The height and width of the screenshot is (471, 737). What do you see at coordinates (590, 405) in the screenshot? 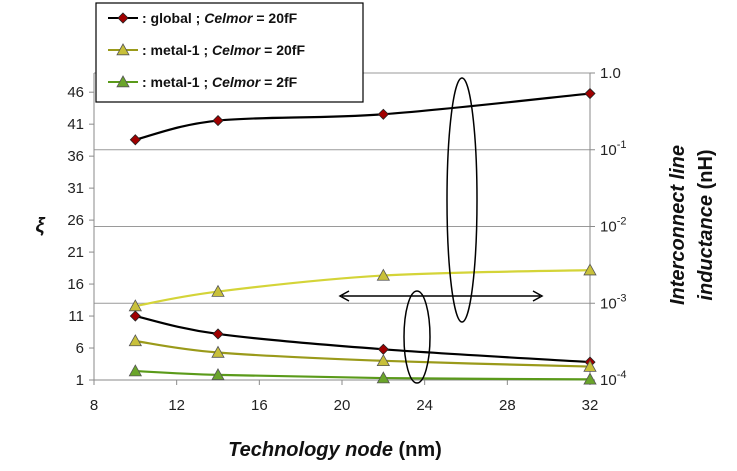
I see `x-tick-label: 32` at bounding box center [590, 405].